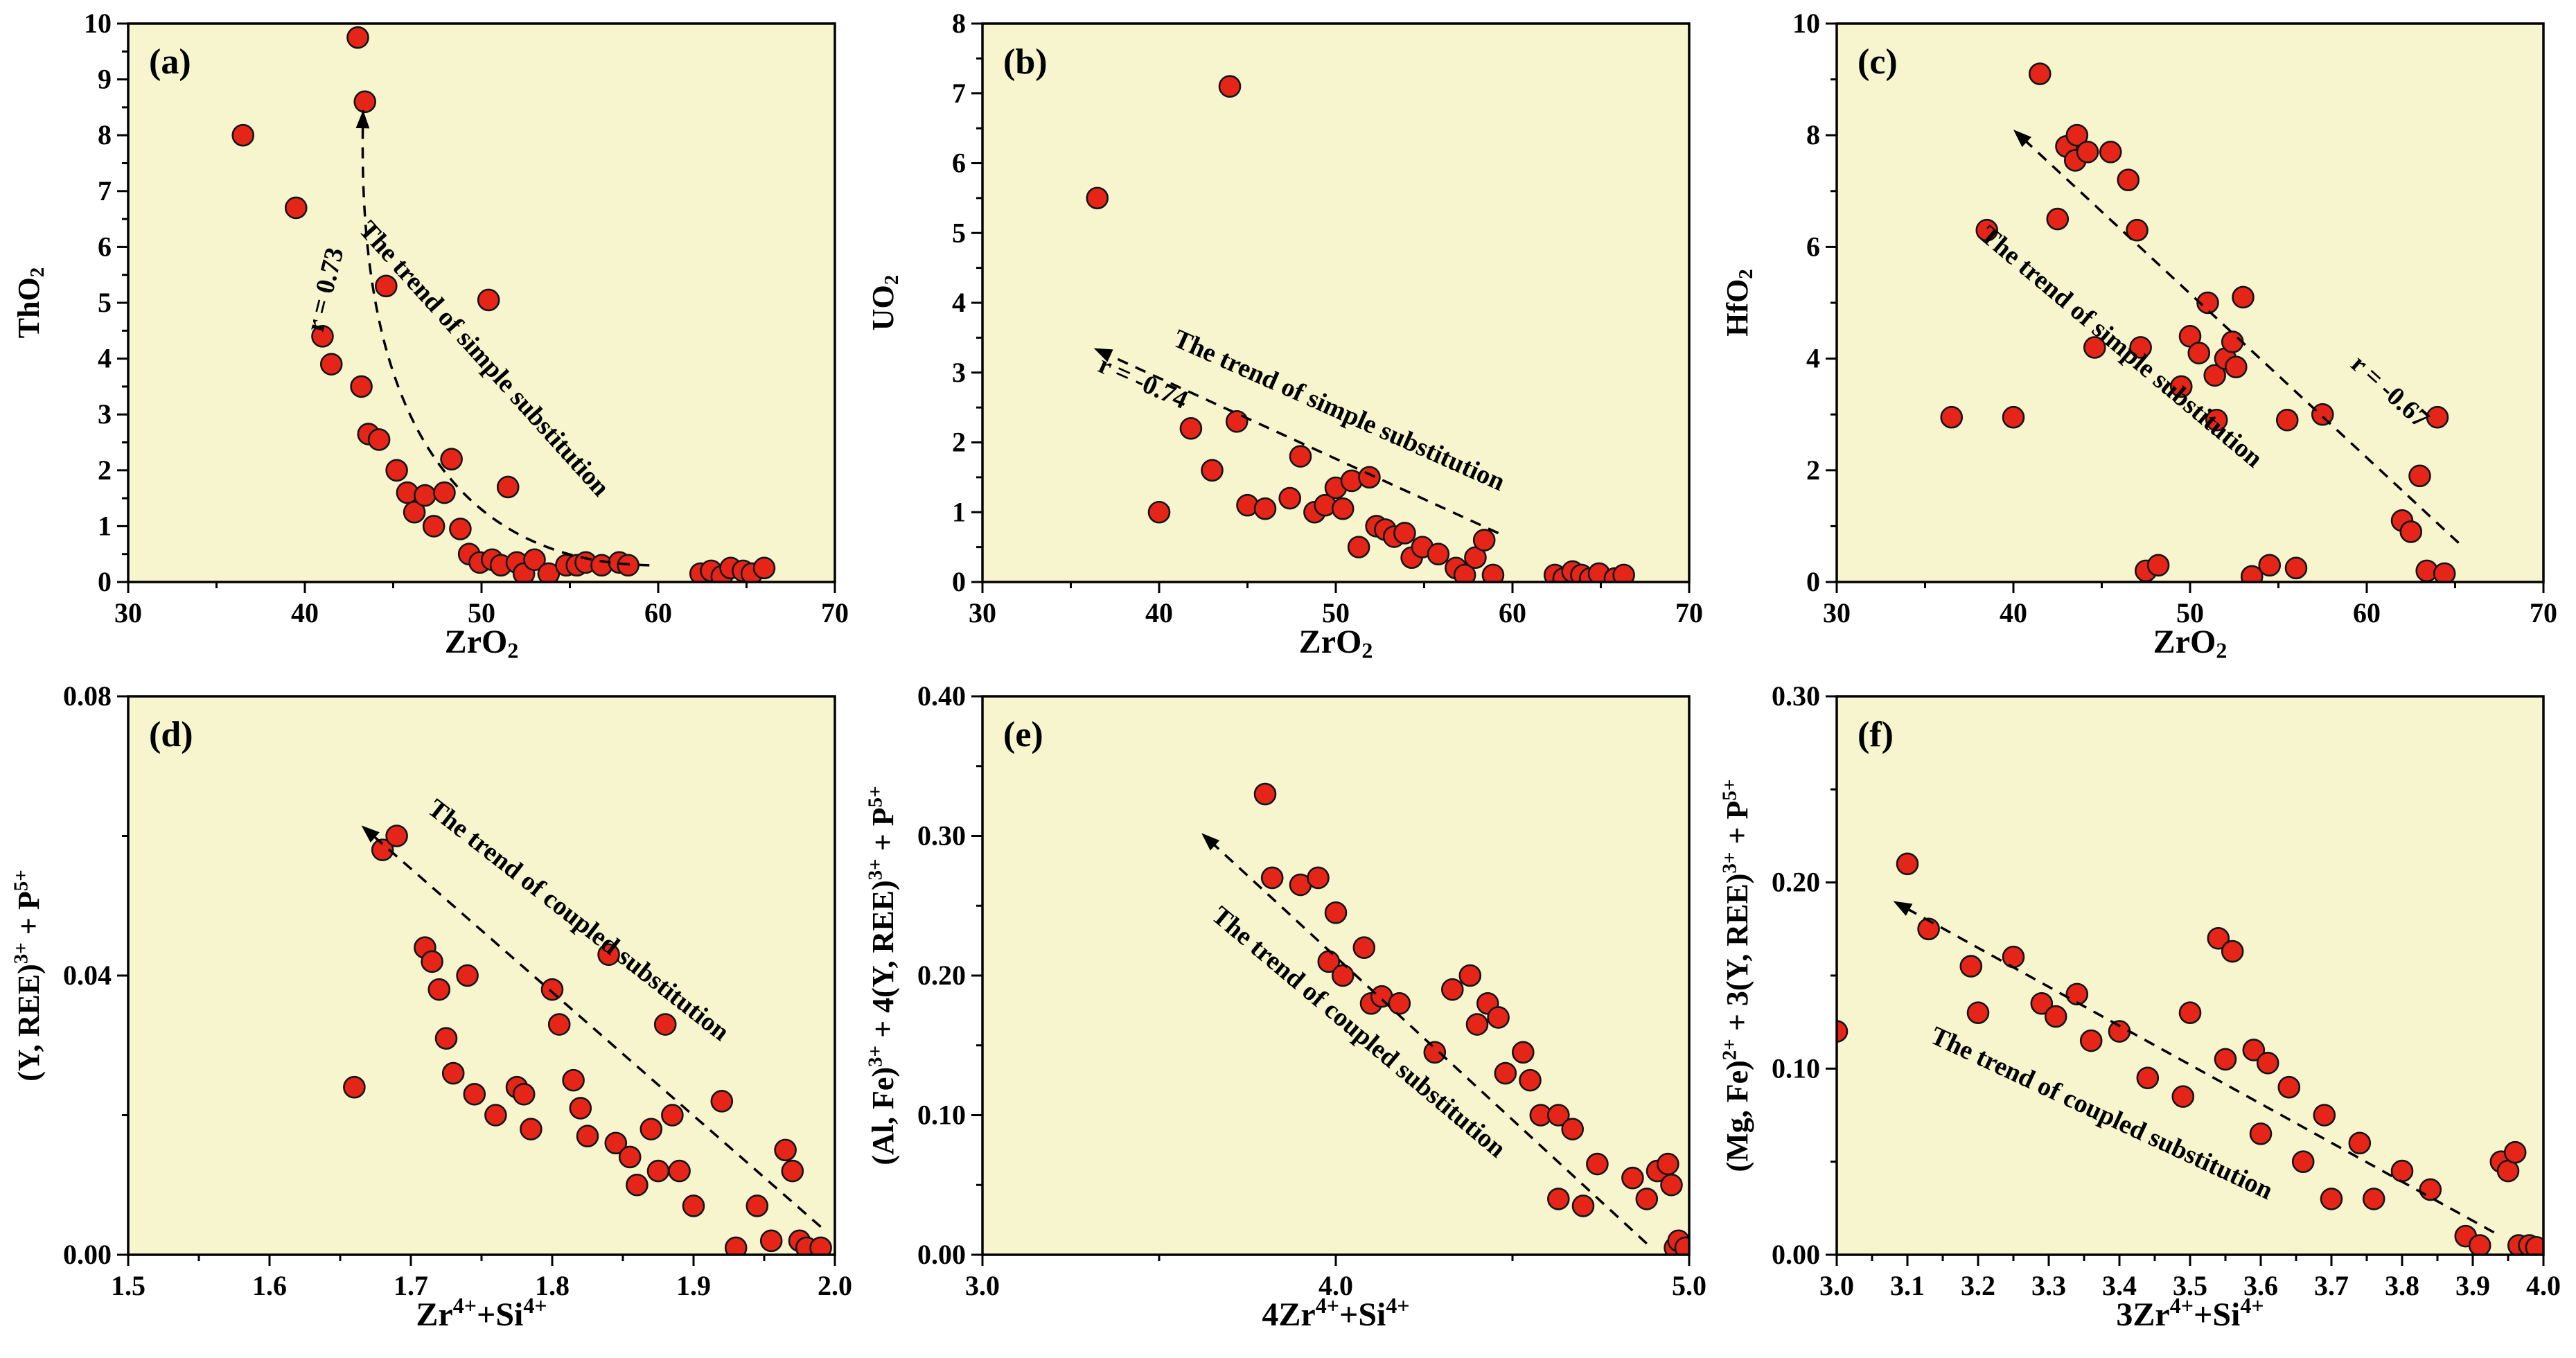 The height and width of the screenshot is (1358, 2576). What do you see at coordinates (87, 696) in the screenshot?
I see `y-tick-label: 0.08` at bounding box center [87, 696].